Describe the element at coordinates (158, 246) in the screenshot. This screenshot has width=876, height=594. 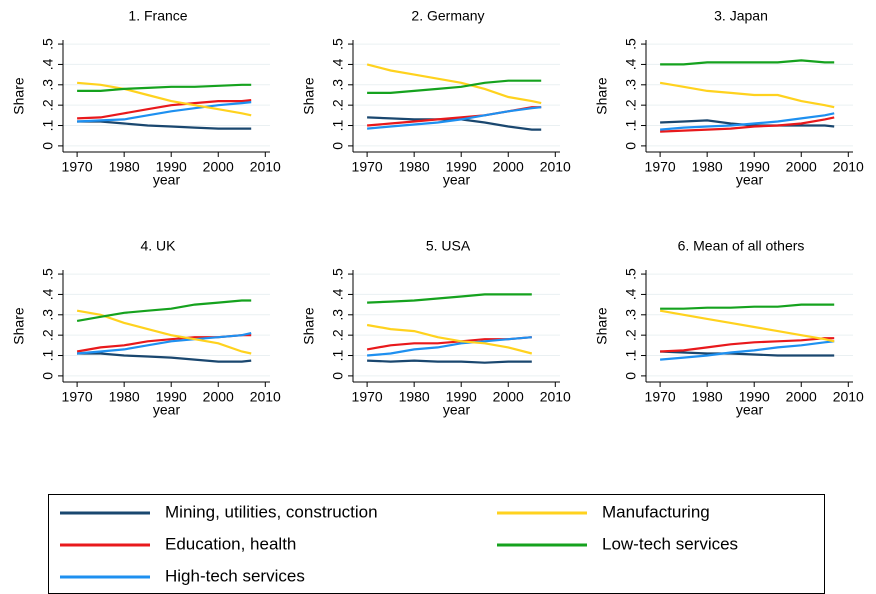
I see `panel-title: 4. UK` at that location.